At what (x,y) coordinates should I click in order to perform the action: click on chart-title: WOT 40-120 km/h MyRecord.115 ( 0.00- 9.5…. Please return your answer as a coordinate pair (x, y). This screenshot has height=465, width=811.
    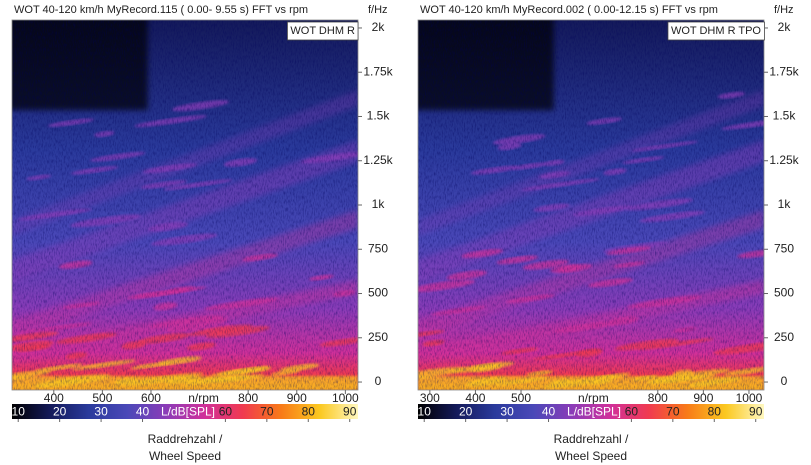
    Looking at the image, I should click on (161, 10).